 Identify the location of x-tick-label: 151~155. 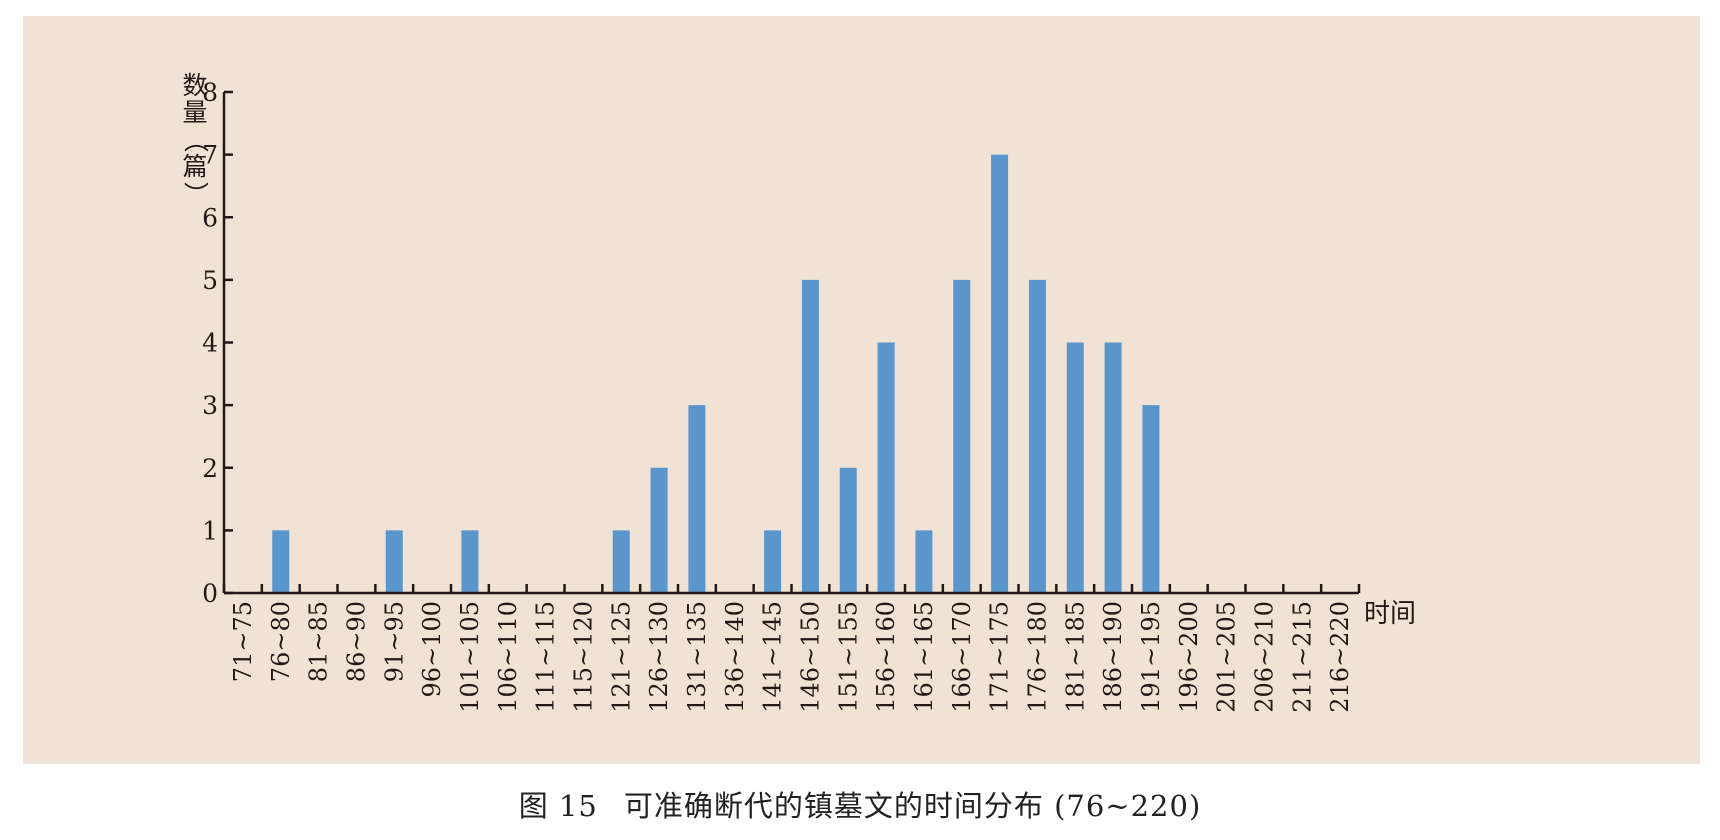
(848, 657).